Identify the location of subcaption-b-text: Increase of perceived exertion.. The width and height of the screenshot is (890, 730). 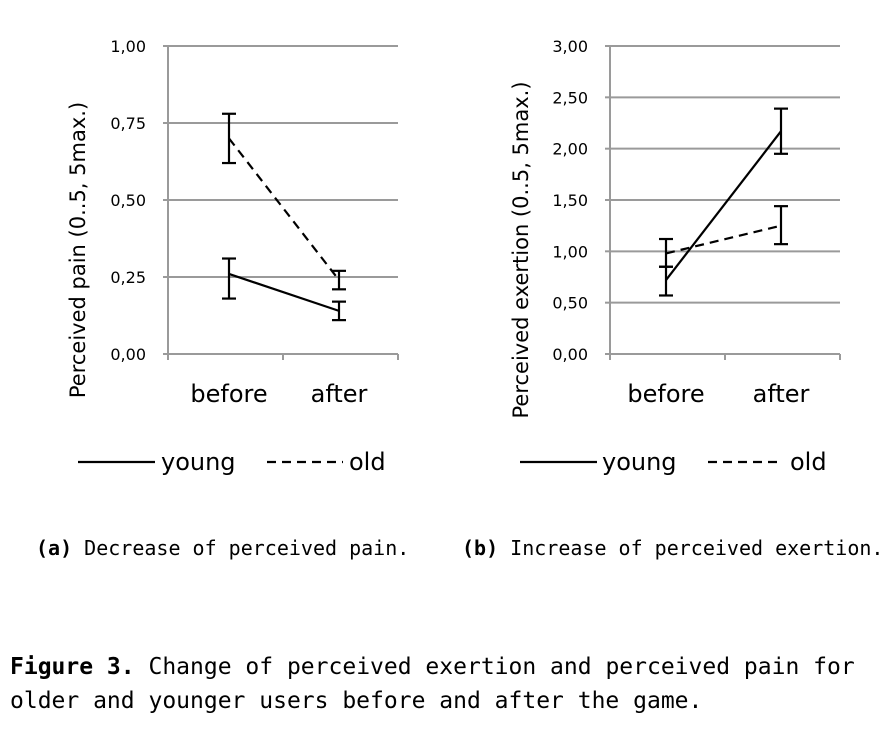
(697, 548).